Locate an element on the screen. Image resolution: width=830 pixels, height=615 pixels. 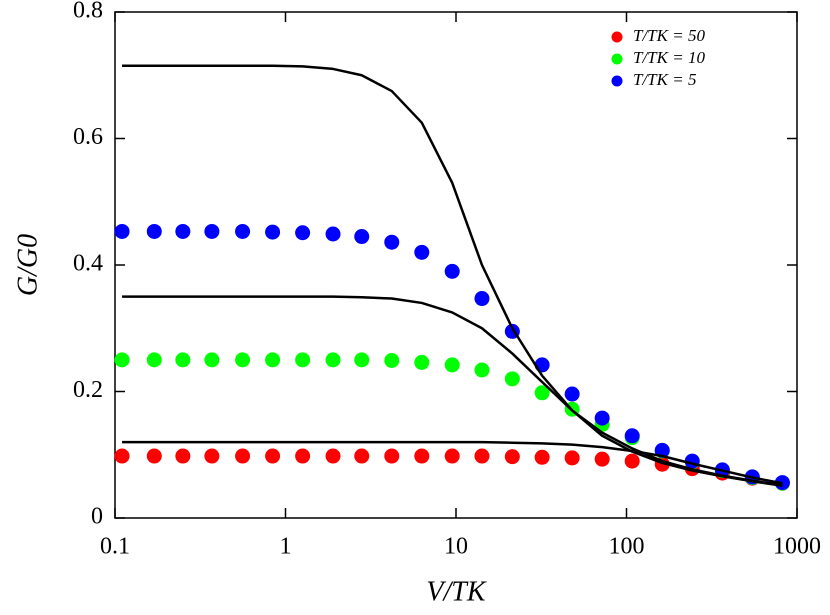
y-tick-label: 0.6 is located at coordinates (88, 137).